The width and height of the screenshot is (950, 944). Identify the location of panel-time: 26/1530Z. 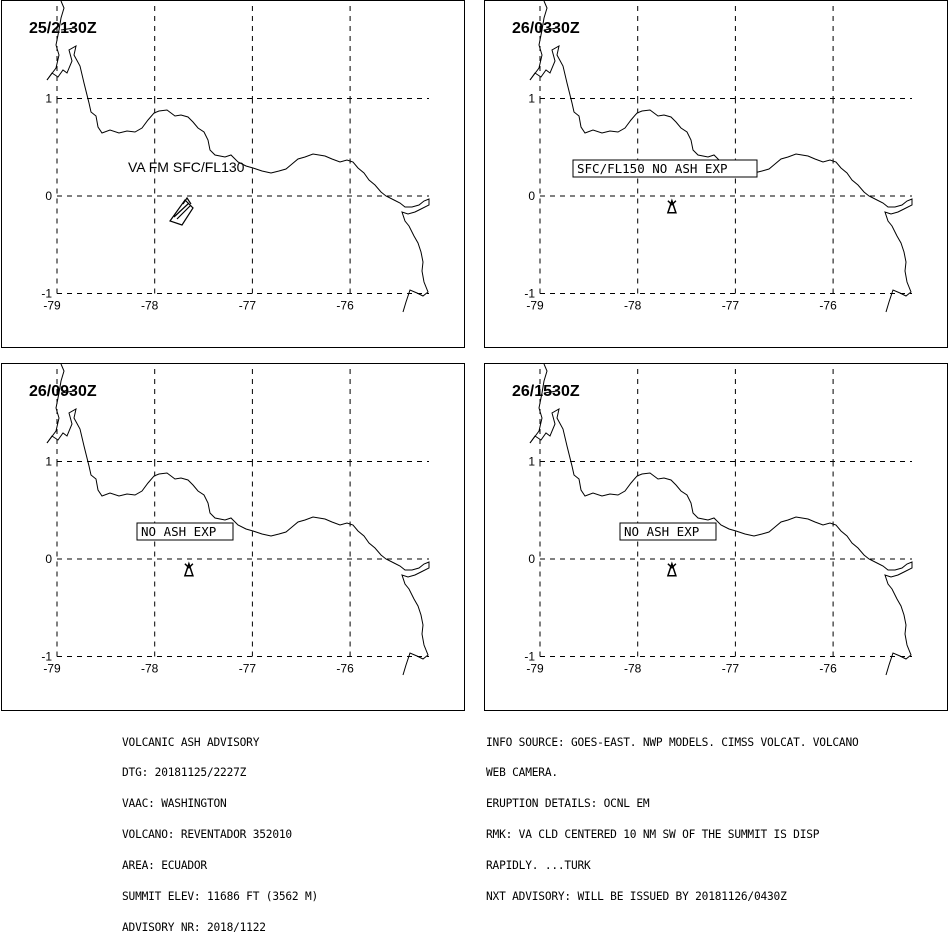
(546, 391).